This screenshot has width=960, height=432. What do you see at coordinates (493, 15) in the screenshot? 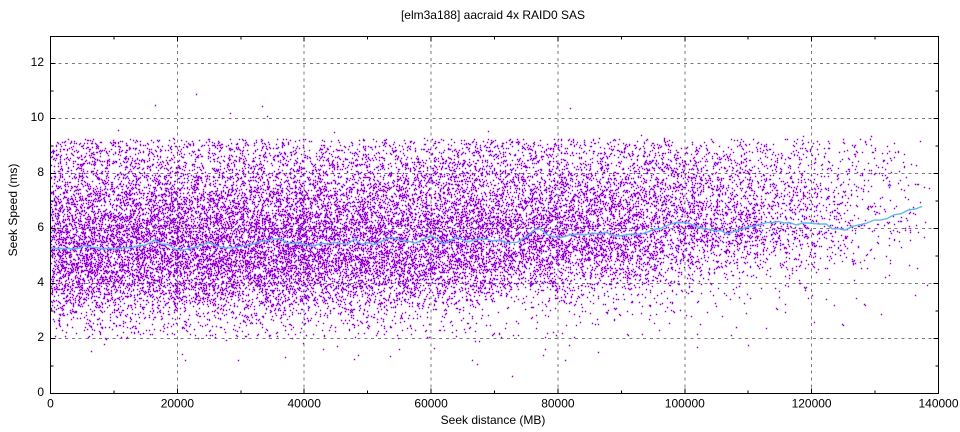
I see `svg-text:[elm3a188] aacraid 4x RAID0 SA: [elm3a188] aacraid 4x RAID0 SAS` at bounding box center [493, 15].